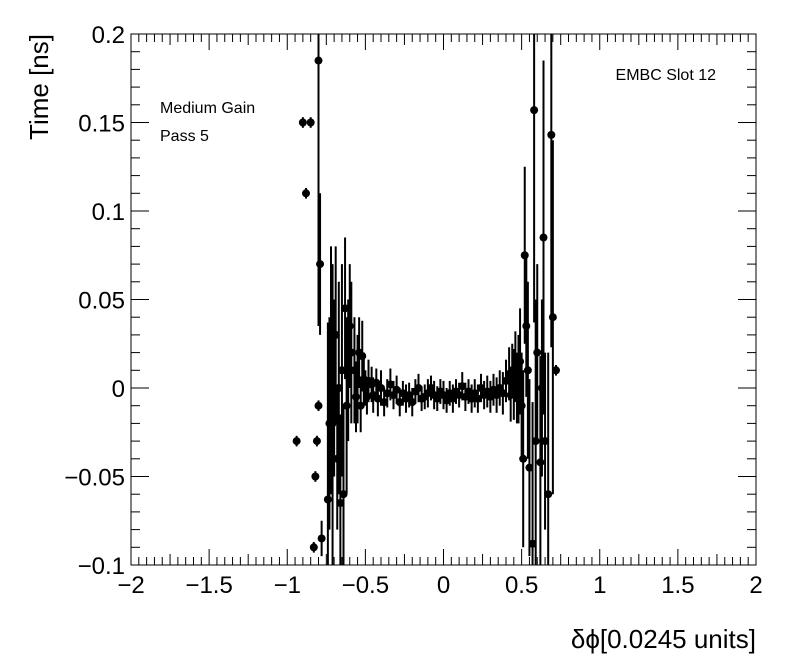 The height and width of the screenshot is (672, 796). I want to click on x-tick-label: 0.5, so click(521, 585).